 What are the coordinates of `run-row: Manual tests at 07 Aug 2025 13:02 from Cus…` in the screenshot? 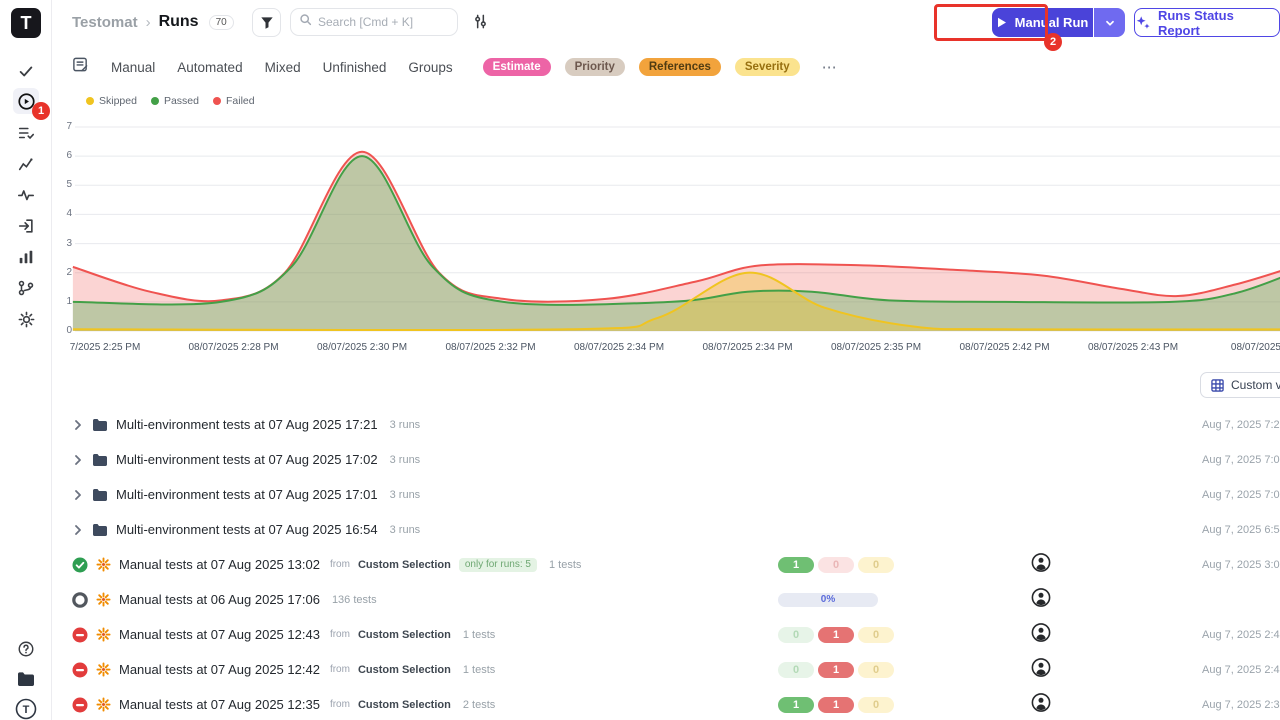 It's located at (676, 564).